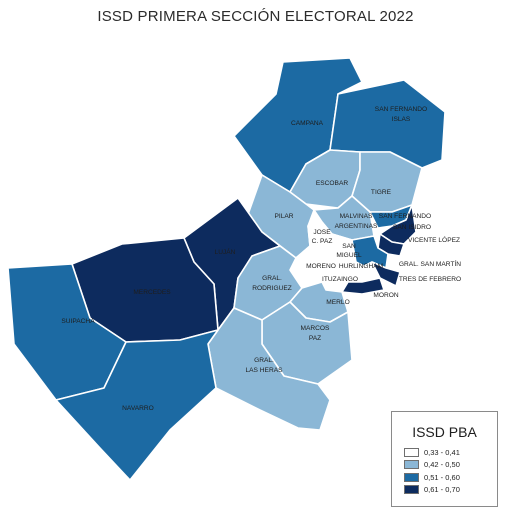 The image size is (511, 516). Describe the element at coordinates (430, 263) in the screenshot. I see `district-label-gral-san-martin: GRAL. SAN MARTÍN` at that location.